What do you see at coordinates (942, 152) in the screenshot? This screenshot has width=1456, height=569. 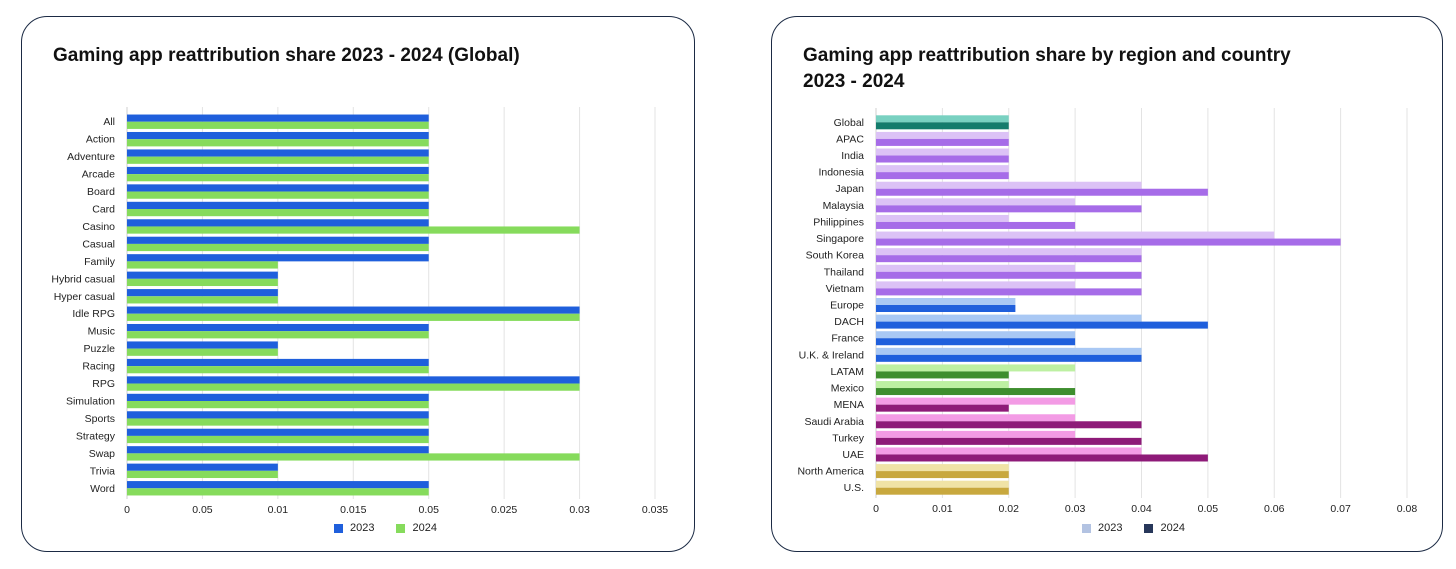 I see `bar-india-2023` at bounding box center [942, 152].